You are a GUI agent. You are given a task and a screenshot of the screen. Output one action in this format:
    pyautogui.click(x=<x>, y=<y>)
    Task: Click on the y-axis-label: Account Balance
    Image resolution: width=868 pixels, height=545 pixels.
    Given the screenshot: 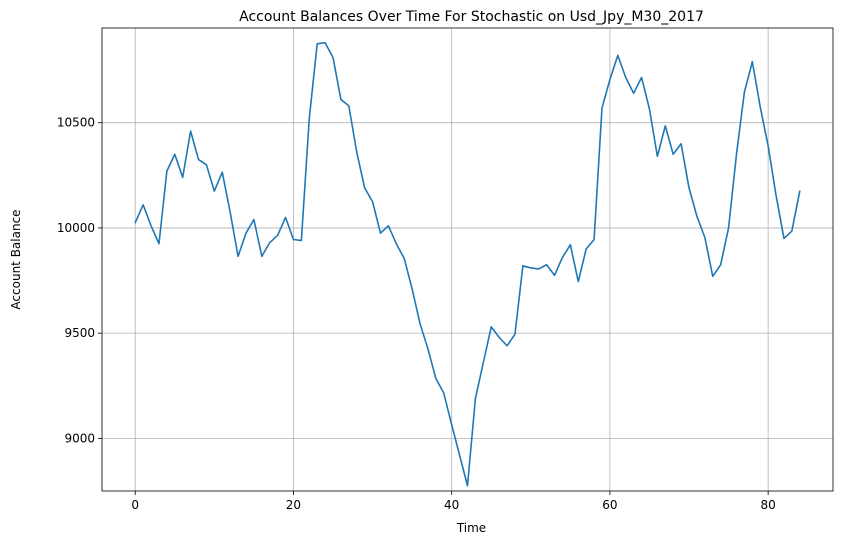 What is the action you would take?
    pyautogui.click(x=16, y=259)
    